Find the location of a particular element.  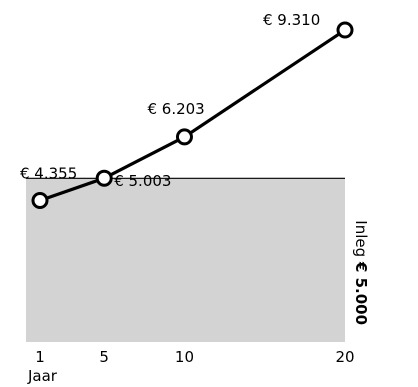

data-label-20: € 9.310 is located at coordinates (291, 20).